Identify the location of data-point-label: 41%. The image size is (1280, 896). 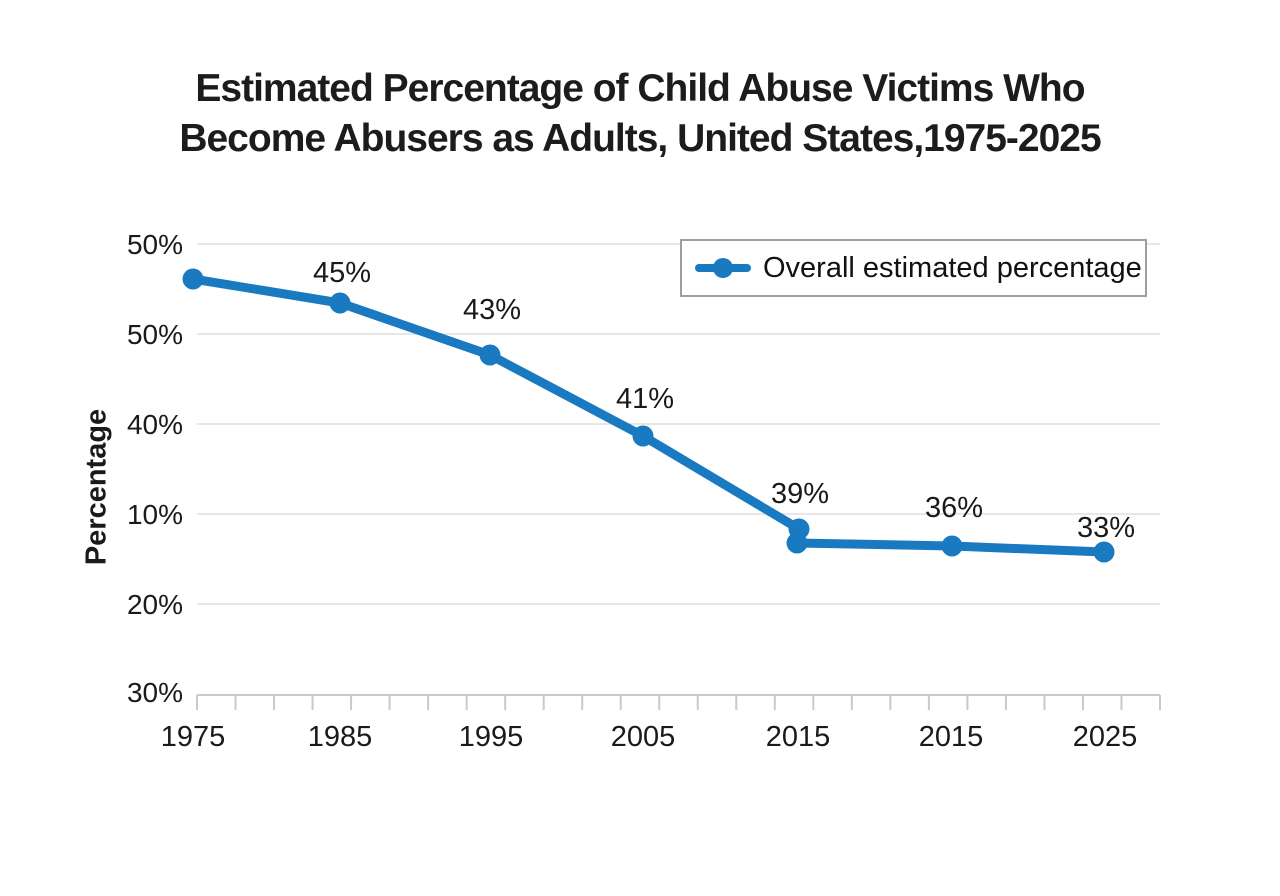
(645, 399).